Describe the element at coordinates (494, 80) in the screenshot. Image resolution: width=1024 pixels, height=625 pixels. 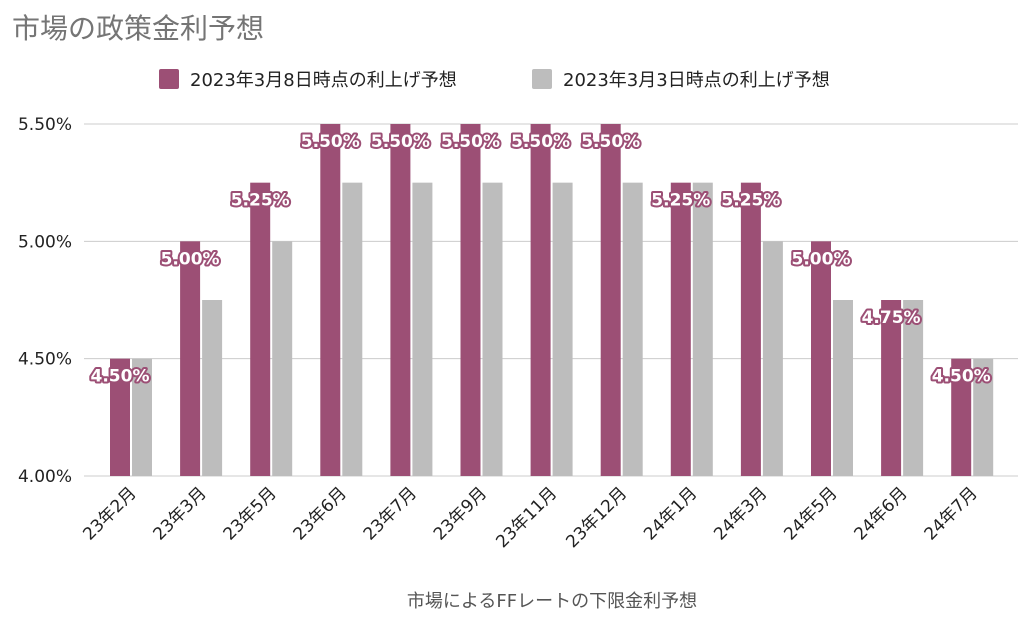
I see `legend: 2023年3月8日時点の利上げ予想 2023年3月3日時点の利上げ予想` at that location.